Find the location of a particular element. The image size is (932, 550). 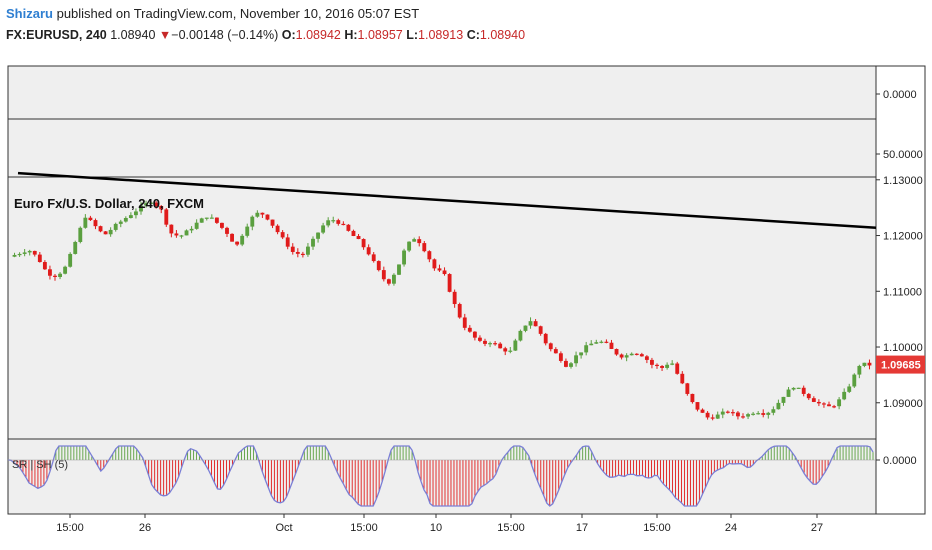

time-tick-label: 17 is located at coordinates (582, 528).